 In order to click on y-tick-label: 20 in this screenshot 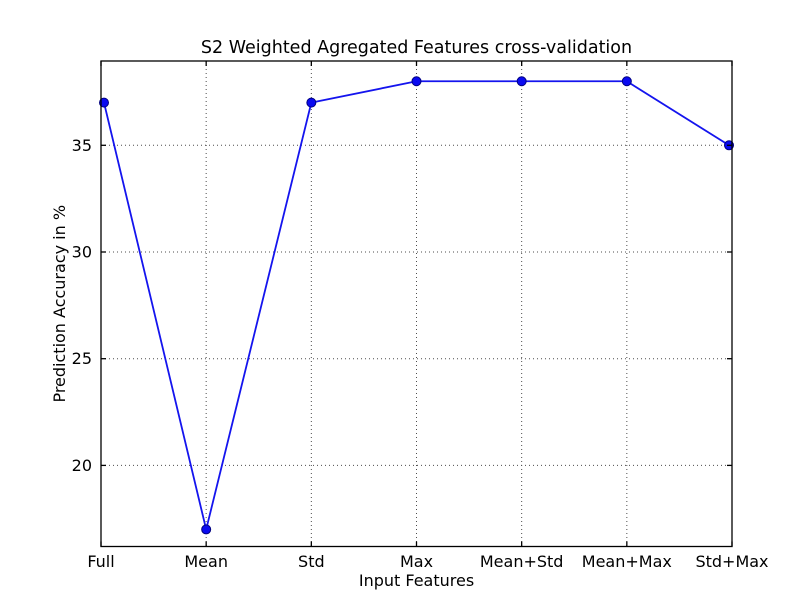, I will do `click(82, 465)`.